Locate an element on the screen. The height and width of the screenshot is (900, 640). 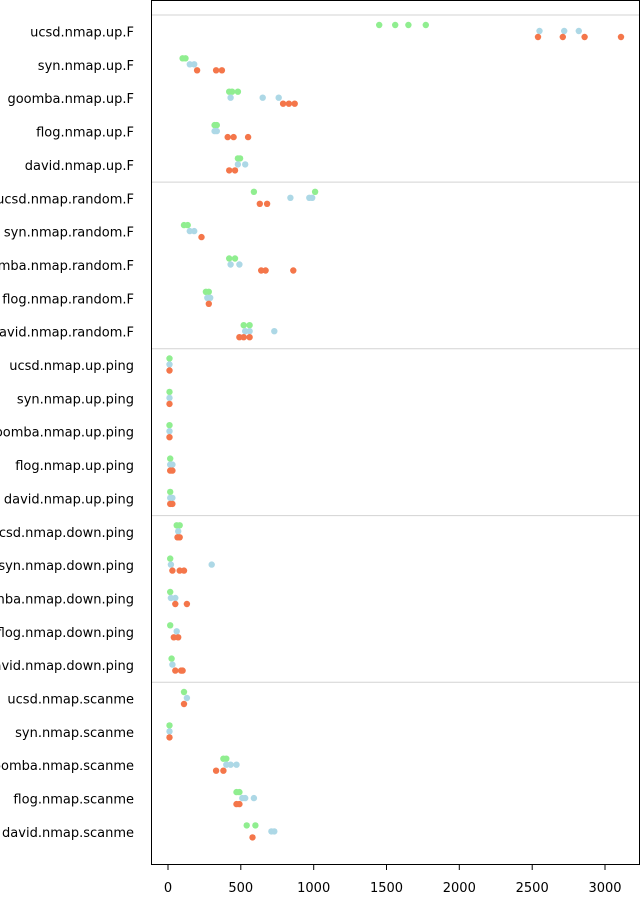
x-tick-label: 0 is located at coordinates (168, 888).